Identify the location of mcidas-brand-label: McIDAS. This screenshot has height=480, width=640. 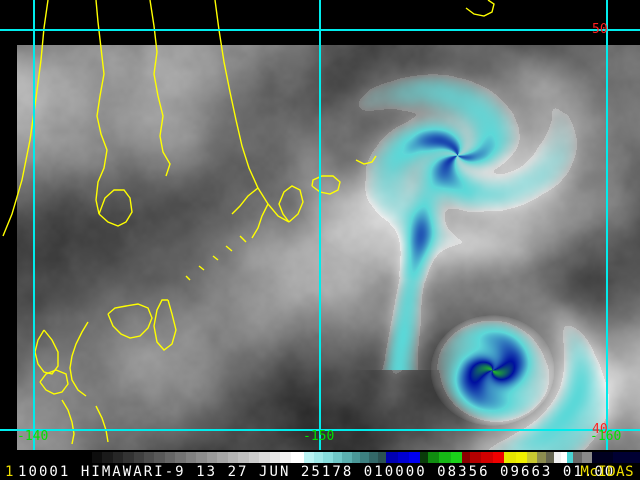
(607, 472).